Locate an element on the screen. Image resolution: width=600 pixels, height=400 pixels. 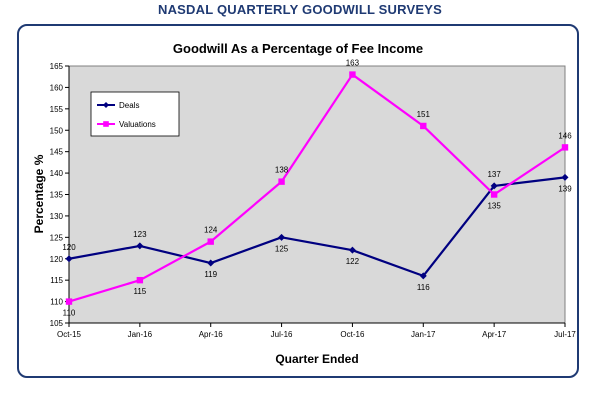
y-tick-label: 165 is located at coordinates (57, 66).